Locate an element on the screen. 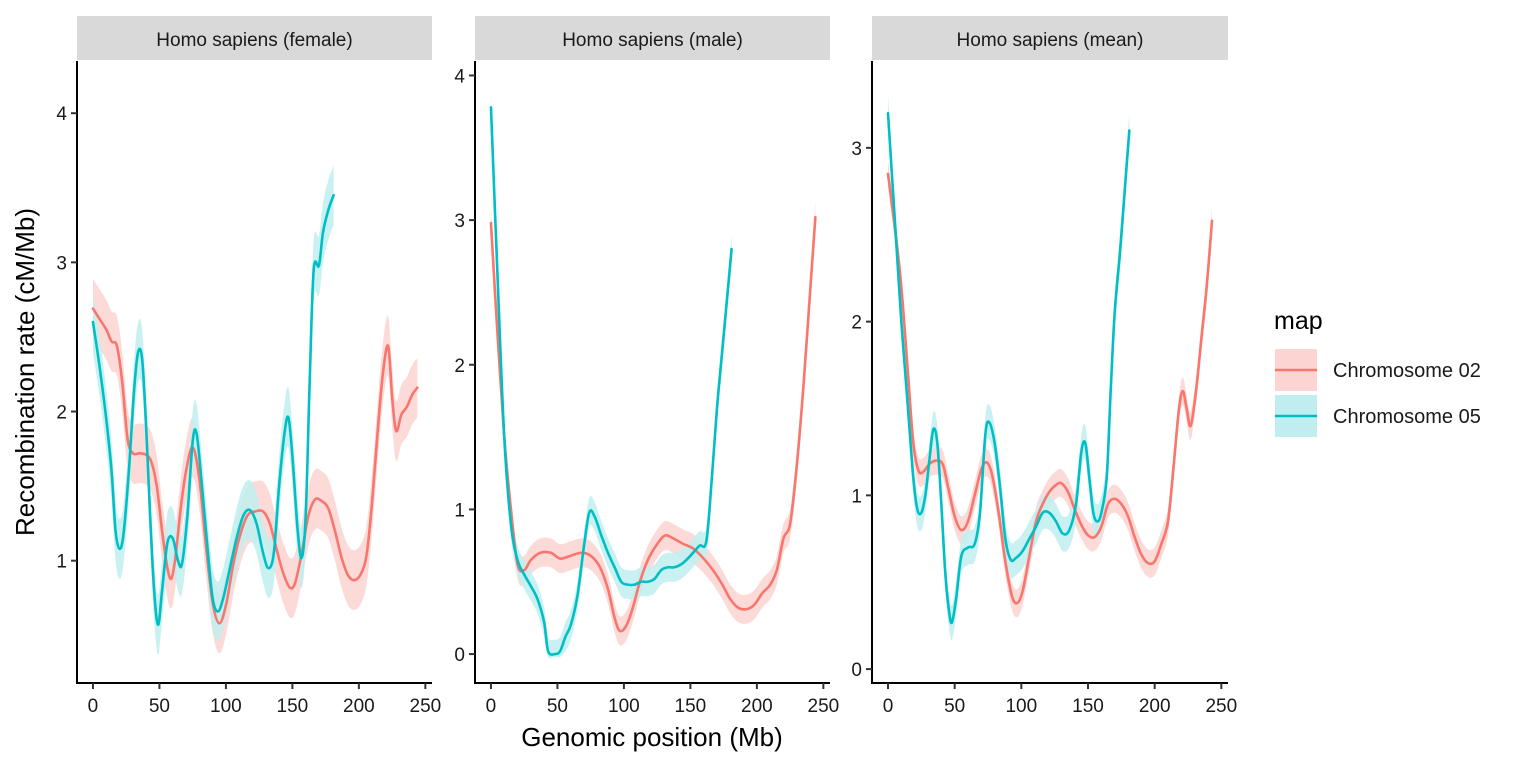 The image size is (1536, 768). facet-strip-label: Homo sapiens (mean) is located at coordinates (1050, 40).